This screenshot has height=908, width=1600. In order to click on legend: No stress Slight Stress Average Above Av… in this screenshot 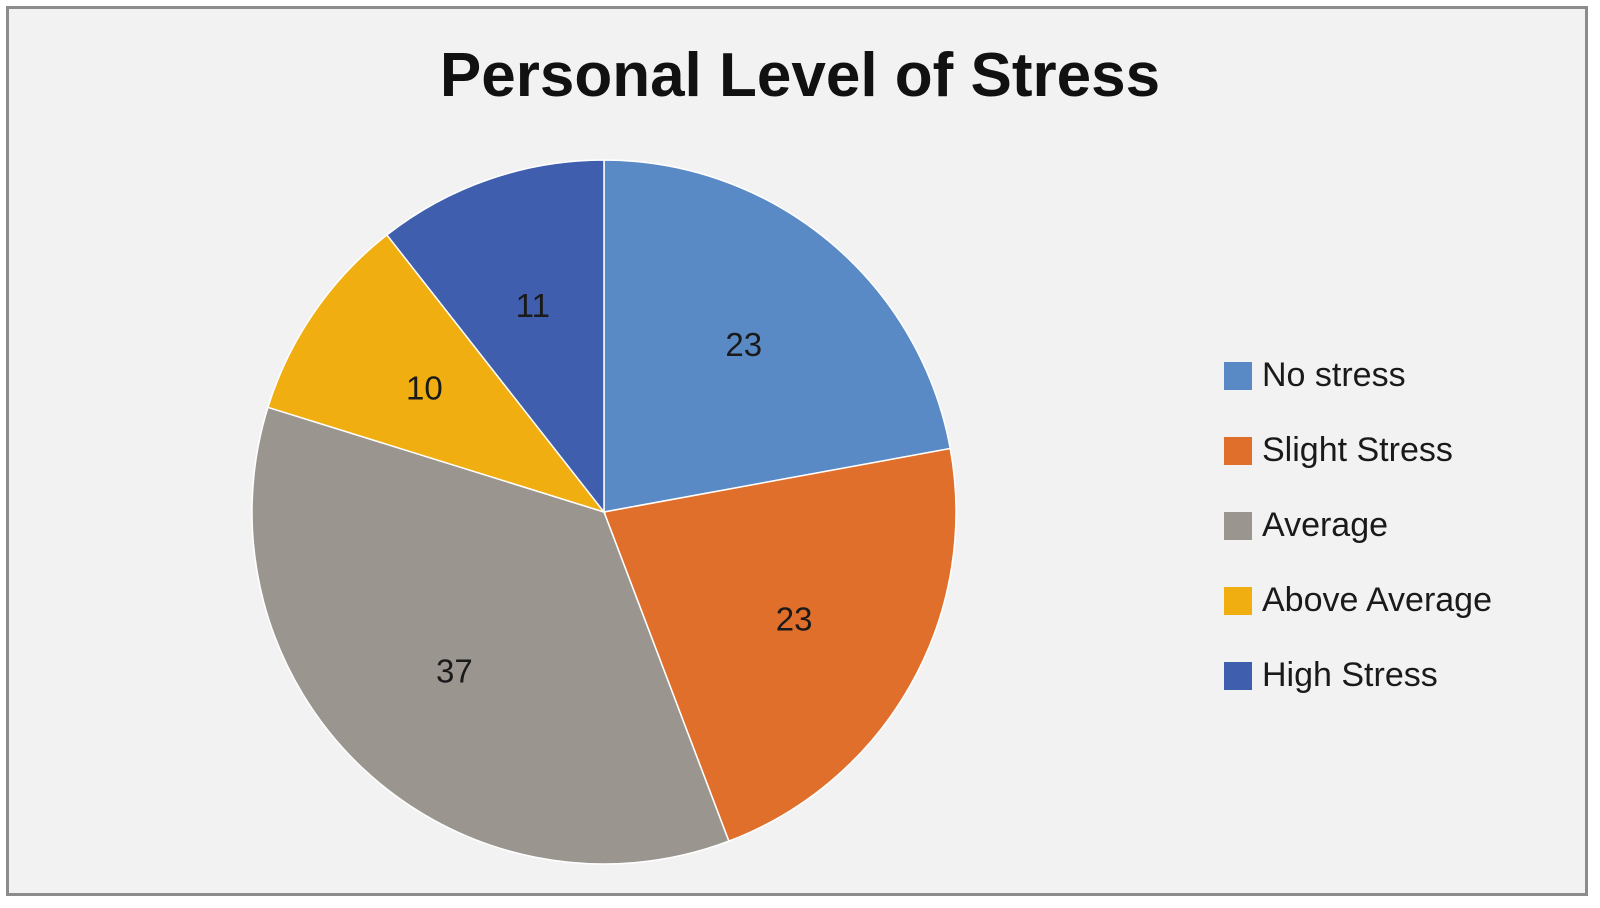, I will do `click(1358, 525)`.